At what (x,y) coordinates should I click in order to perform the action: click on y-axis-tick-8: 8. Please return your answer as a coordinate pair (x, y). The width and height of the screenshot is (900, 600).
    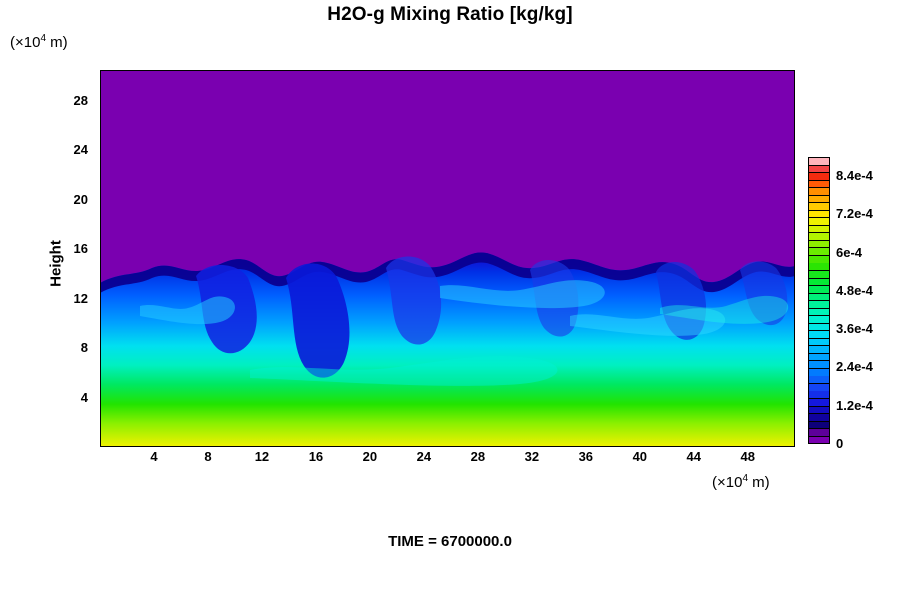
    Looking at the image, I should click on (84, 348).